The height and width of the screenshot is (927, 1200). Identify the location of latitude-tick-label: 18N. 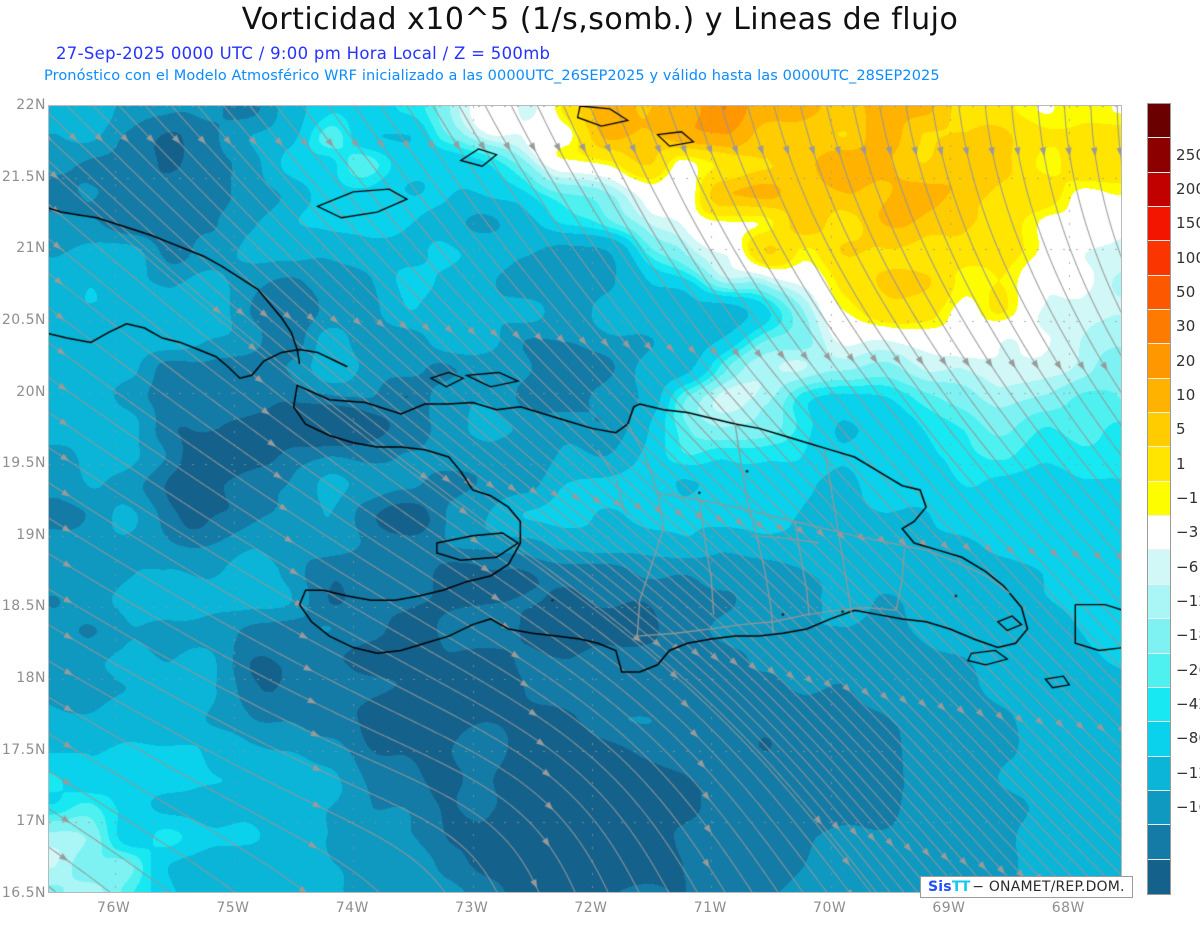
(31, 678).